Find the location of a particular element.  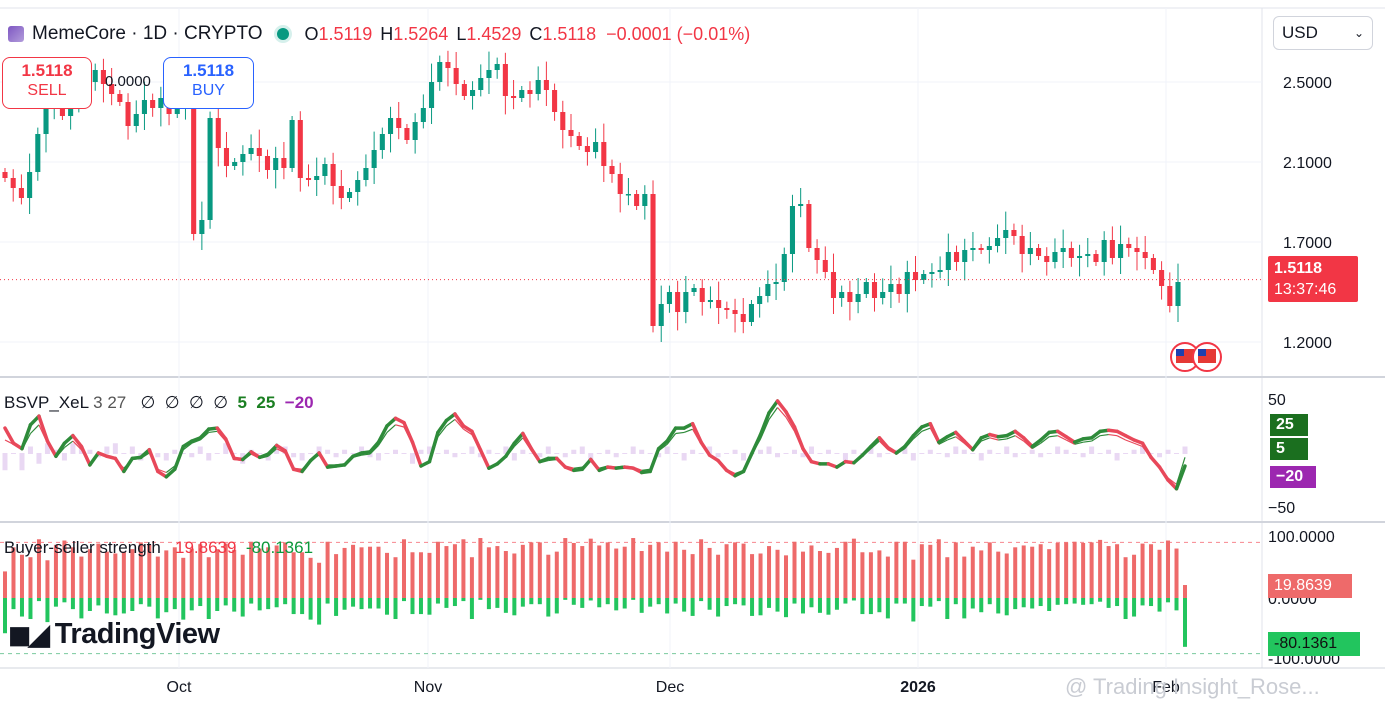

high-value: 1.5264 is located at coordinates (421, 33).